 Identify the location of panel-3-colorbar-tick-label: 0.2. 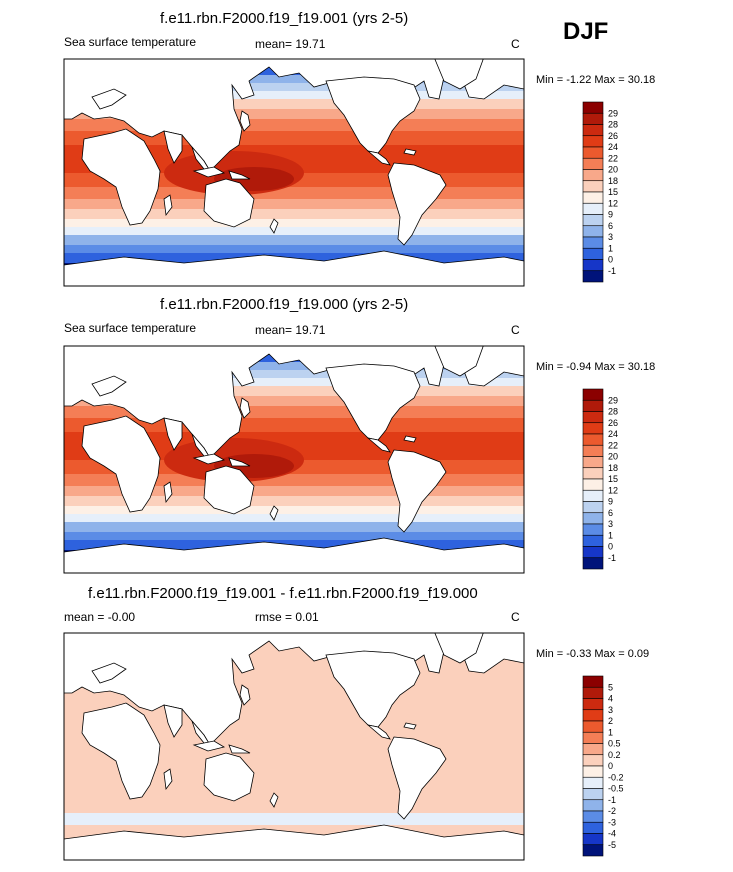
(614, 755).